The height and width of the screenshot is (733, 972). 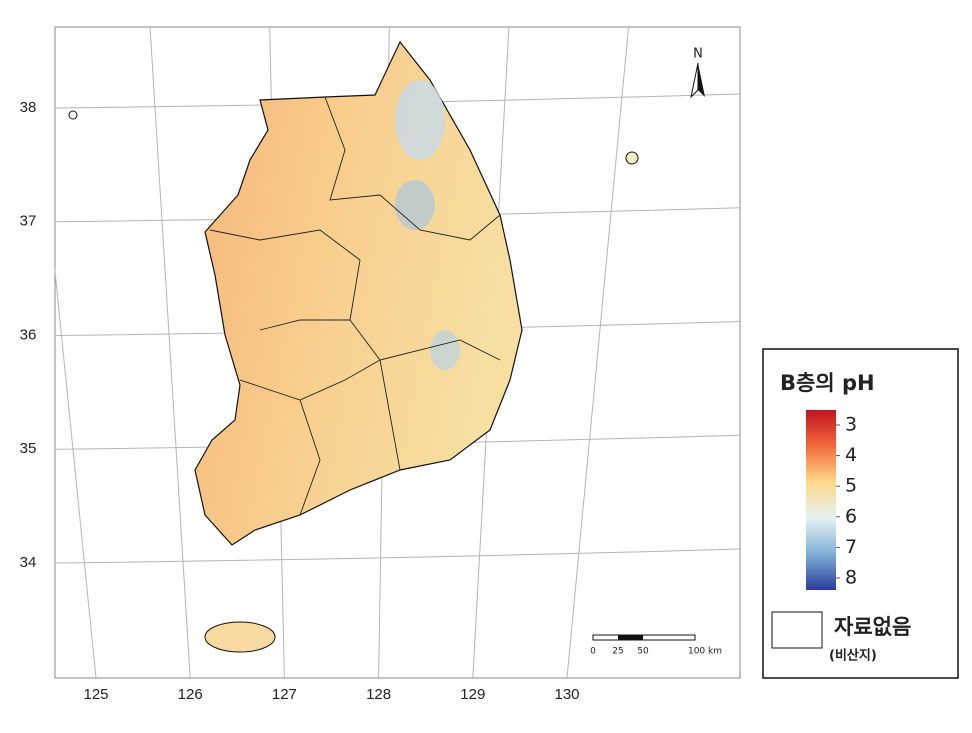 What do you see at coordinates (593, 652) in the screenshot?
I see `scale-label: 0` at bounding box center [593, 652].